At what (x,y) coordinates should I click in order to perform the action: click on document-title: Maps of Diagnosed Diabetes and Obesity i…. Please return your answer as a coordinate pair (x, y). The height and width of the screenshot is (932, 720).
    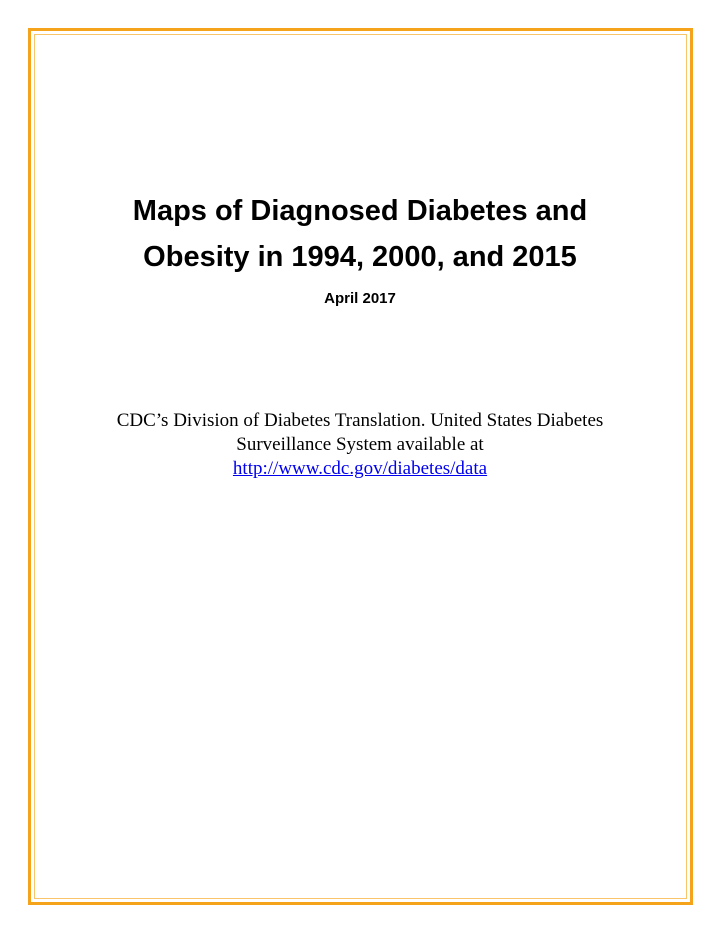
    Looking at the image, I should click on (360, 234).